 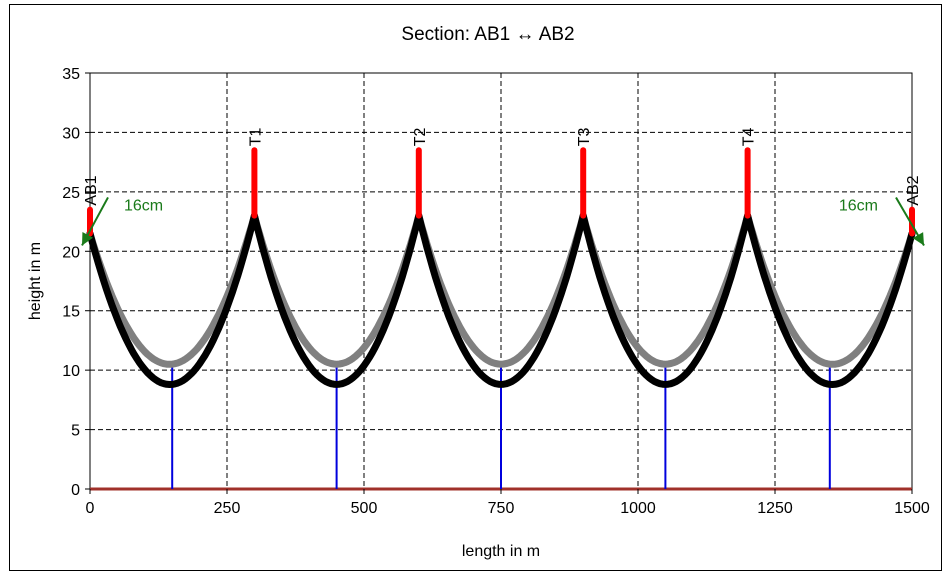 What do you see at coordinates (71, 312) in the screenshot?
I see `y-tick-label: 15` at bounding box center [71, 312].